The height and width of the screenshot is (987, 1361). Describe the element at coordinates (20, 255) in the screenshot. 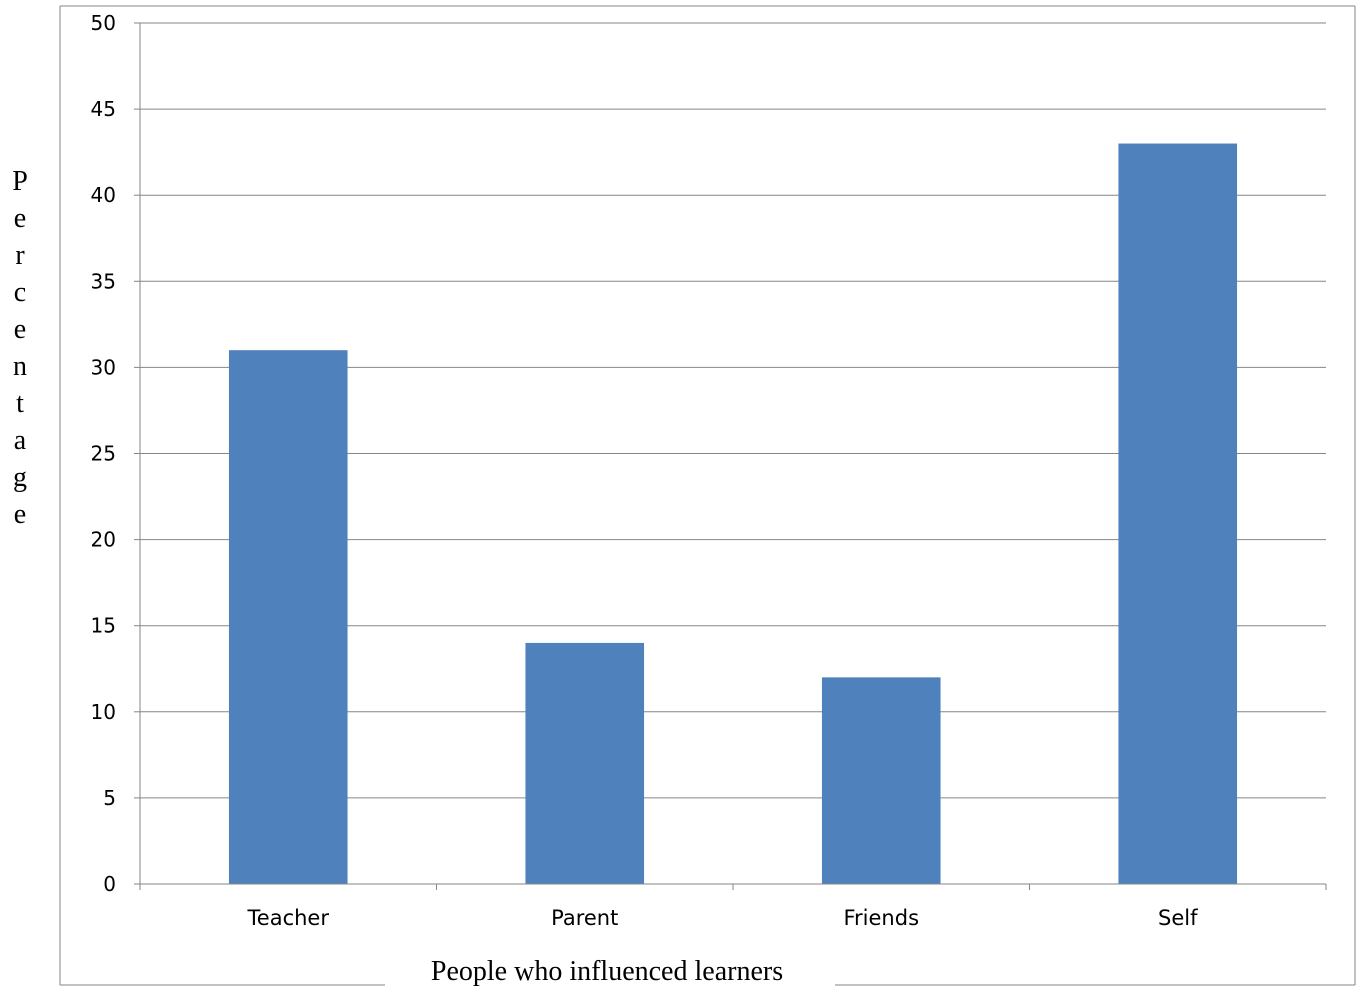

I see `y-axis-title-letter: r` at that location.